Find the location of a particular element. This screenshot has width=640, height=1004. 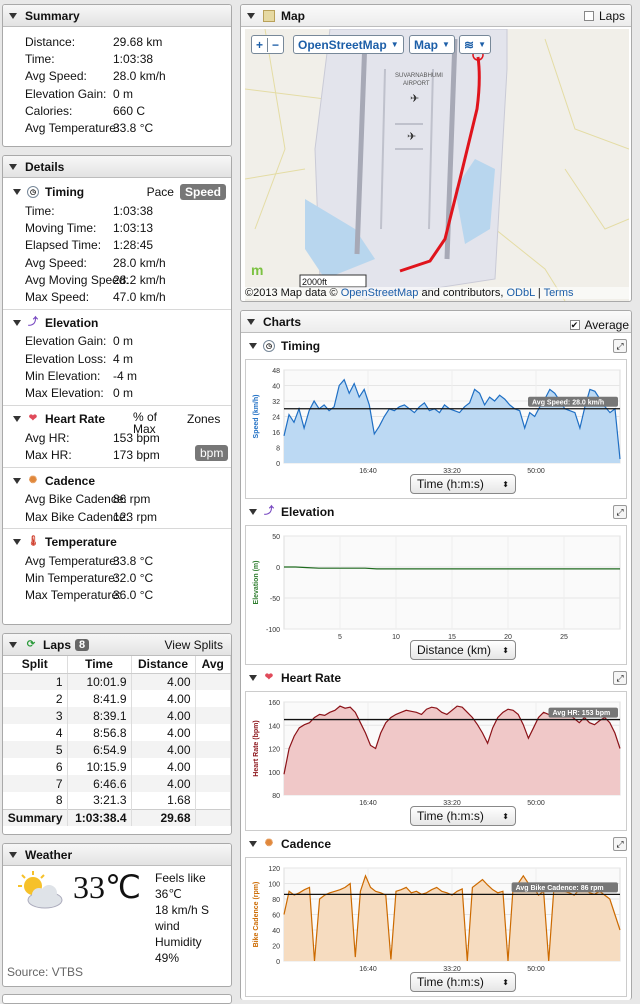

cell: 3:21.3 is located at coordinates (99, 800).